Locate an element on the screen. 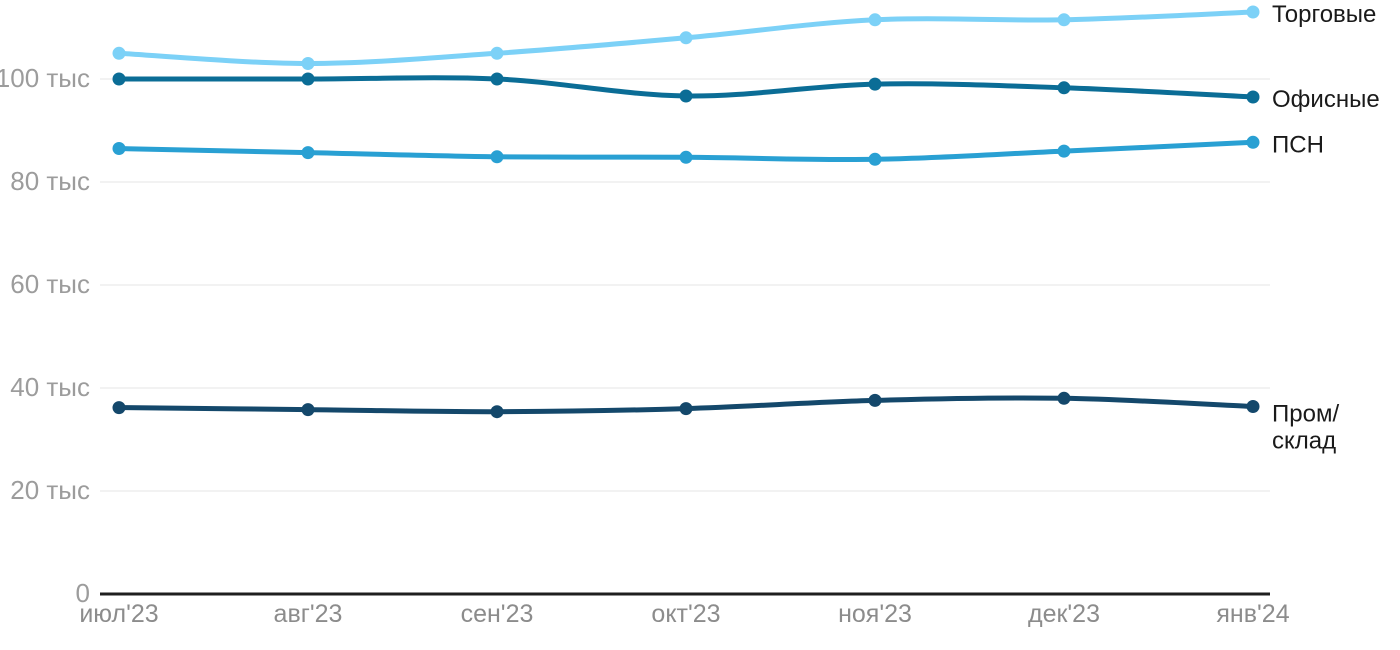 Image resolution: width=1400 pixels, height=650 pixels. y-tick-label: 0 is located at coordinates (83, 593).